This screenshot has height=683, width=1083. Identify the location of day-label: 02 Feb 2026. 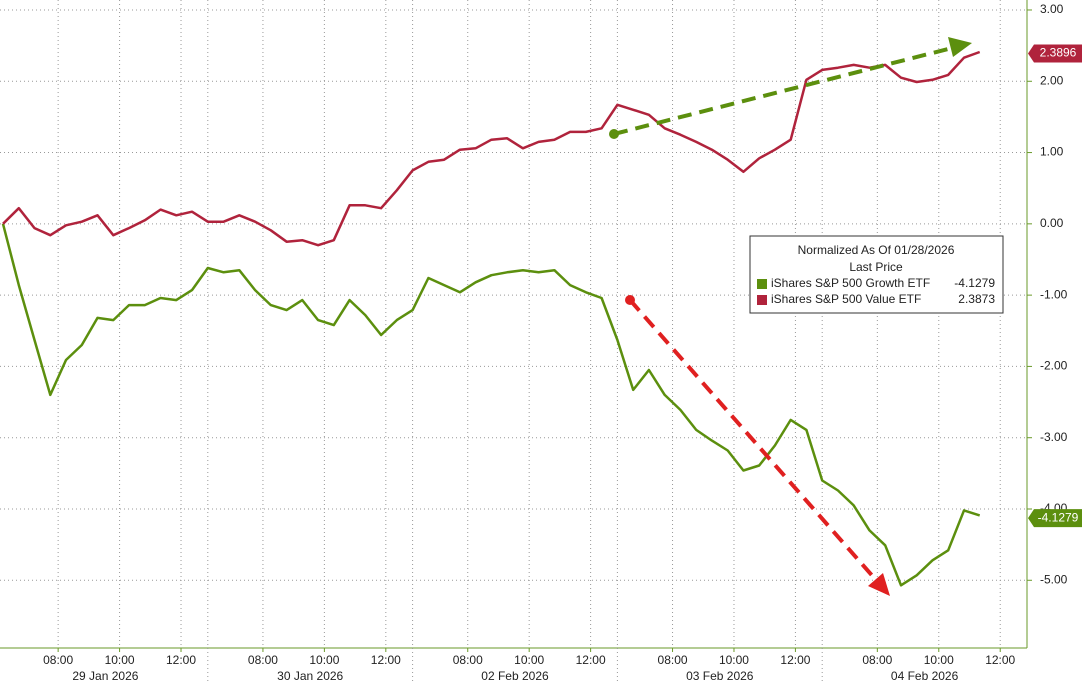
(515, 676).